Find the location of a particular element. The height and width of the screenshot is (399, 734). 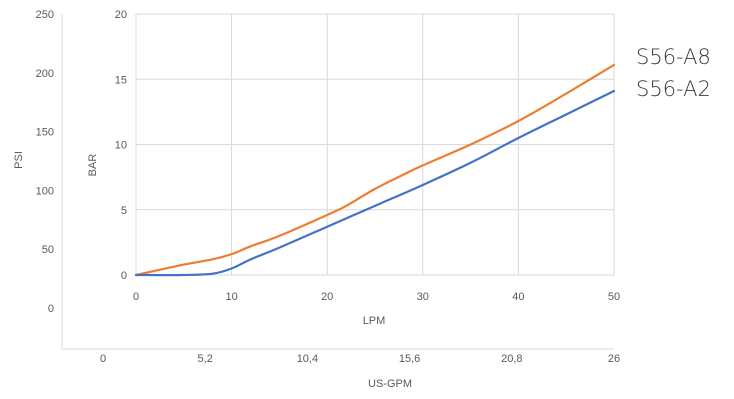

secondary-x-axis-ticks: 0 5,2 10,4 15,6 20,8 26 is located at coordinates (360, 359).